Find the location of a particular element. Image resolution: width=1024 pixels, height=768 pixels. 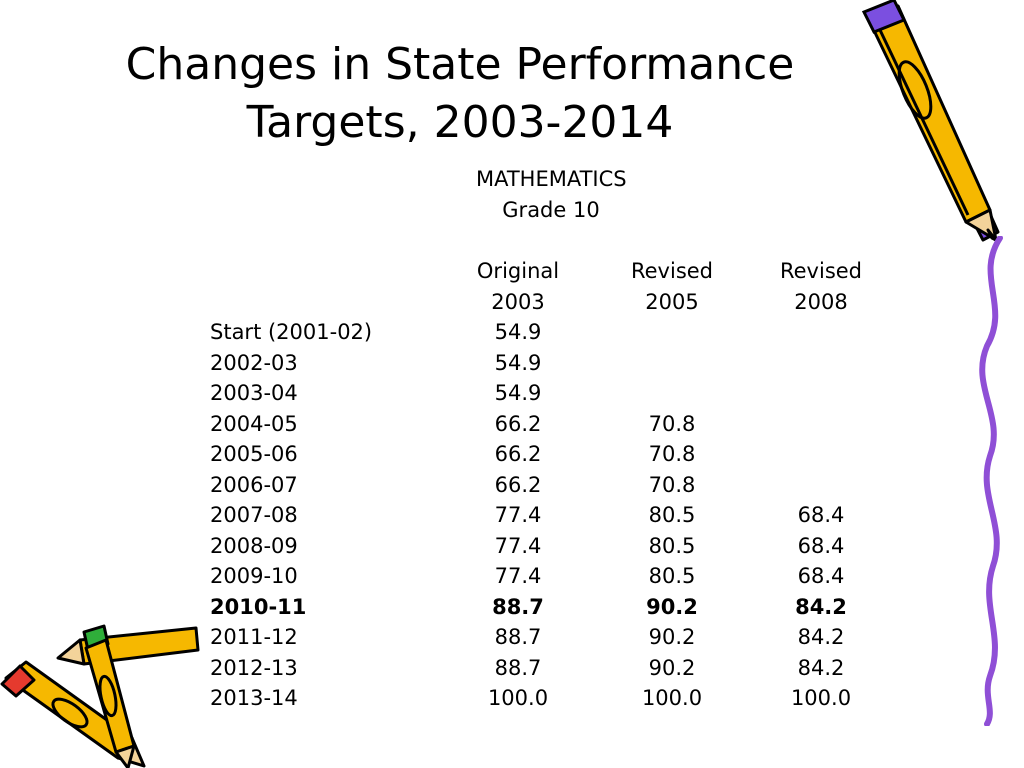

row-label: 2012-13 is located at coordinates (254, 667).